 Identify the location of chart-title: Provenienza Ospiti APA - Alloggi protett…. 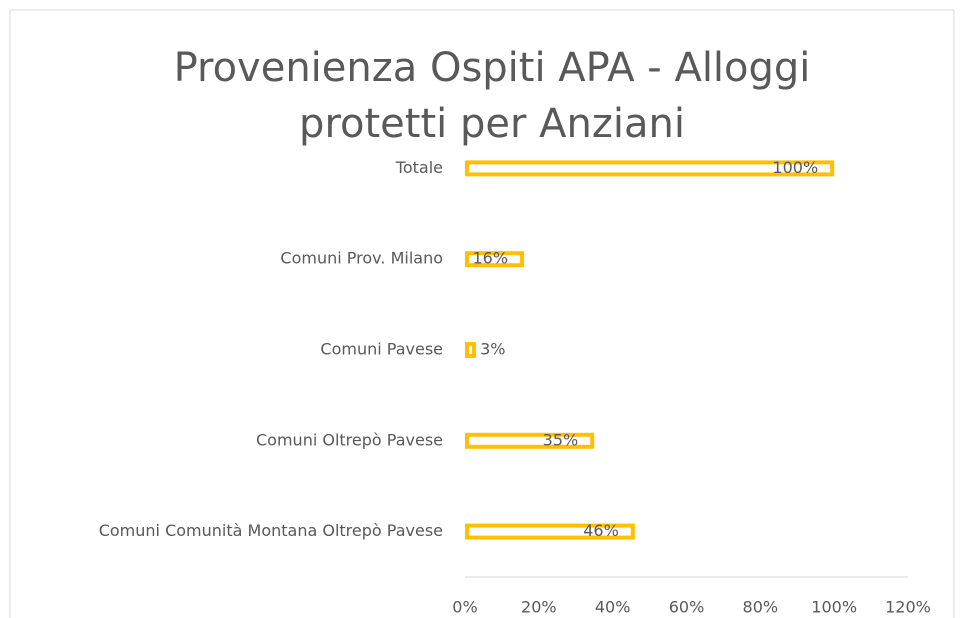
(492, 96).